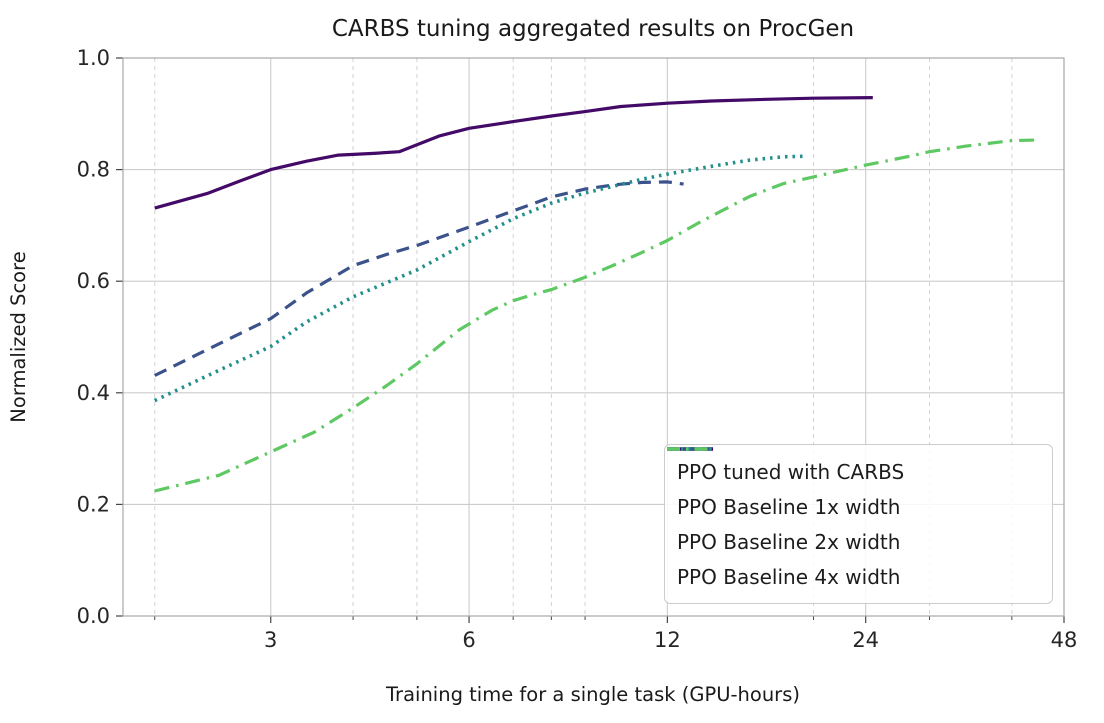  What do you see at coordinates (789, 506) in the screenshot?
I see `legend-label: PPO Baseline 1x width` at bounding box center [789, 506].